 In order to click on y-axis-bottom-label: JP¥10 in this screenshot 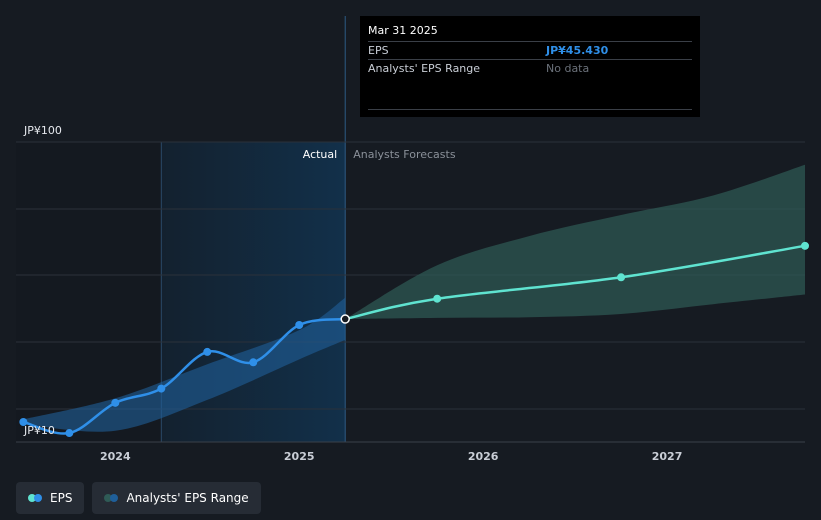, I will do `click(39, 430)`.